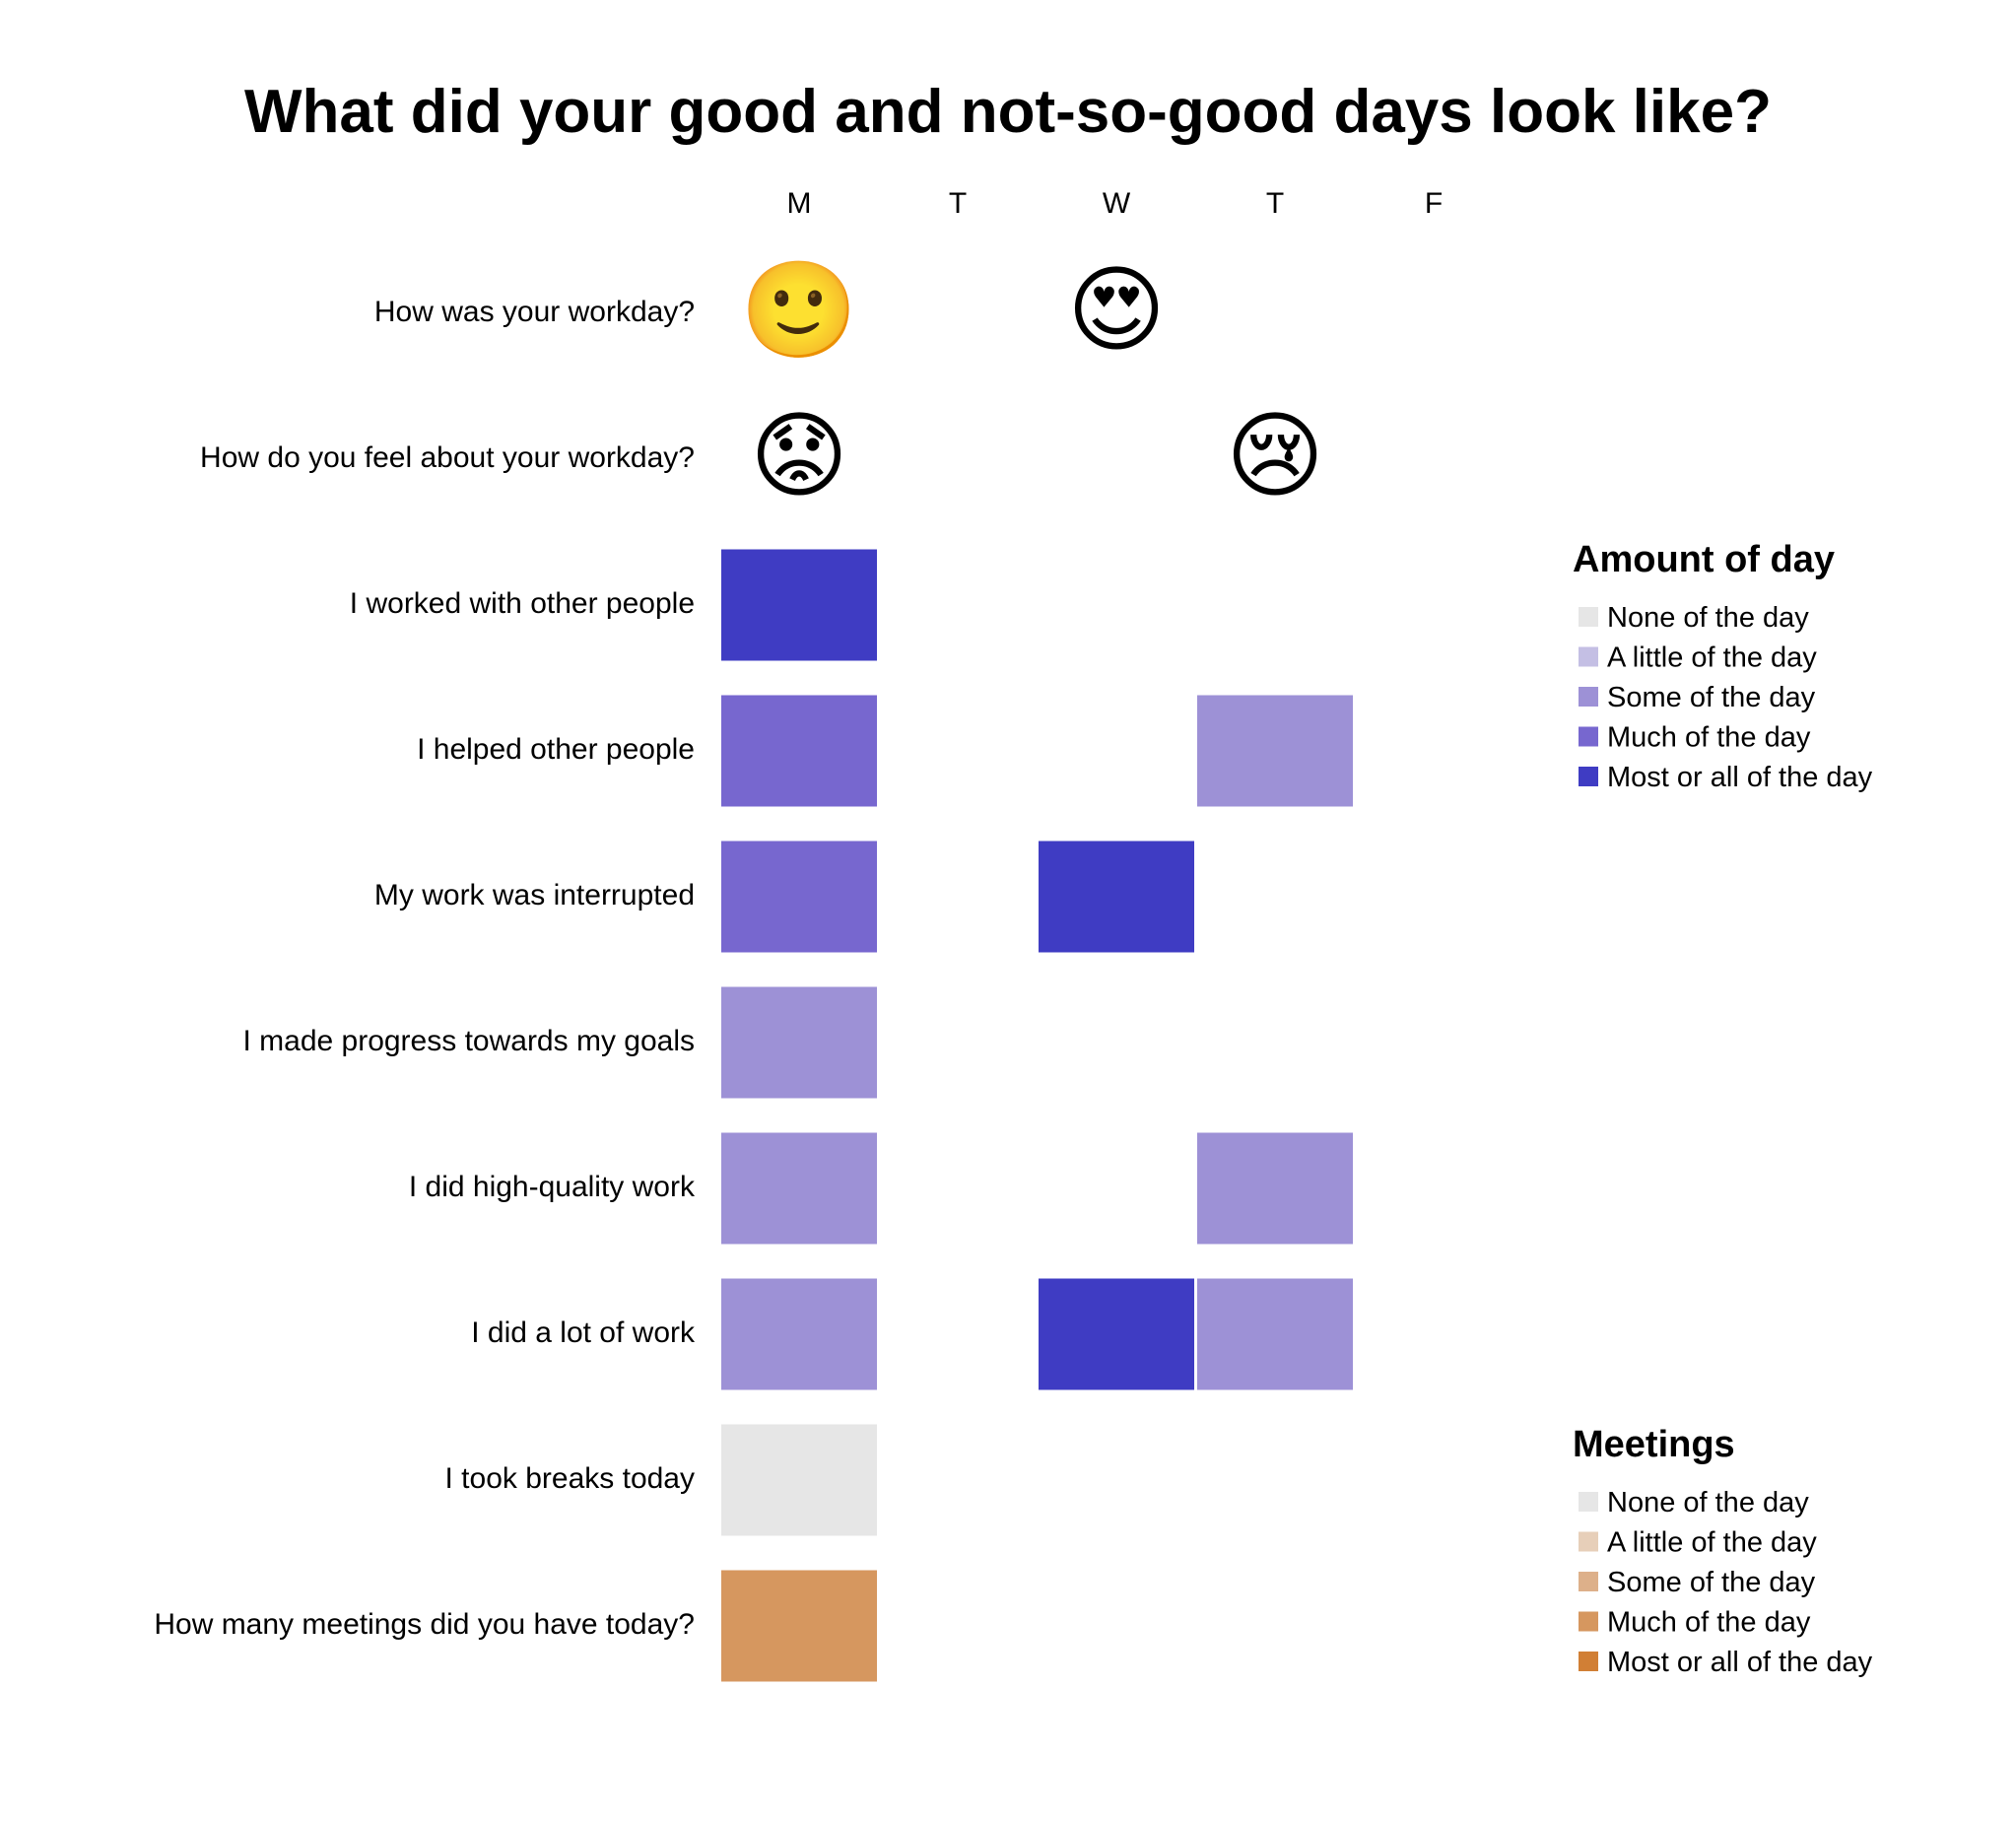 This screenshot has height=1821, width=2016. I want to click on row-label: How many meetings did you have today?, so click(424, 1624).